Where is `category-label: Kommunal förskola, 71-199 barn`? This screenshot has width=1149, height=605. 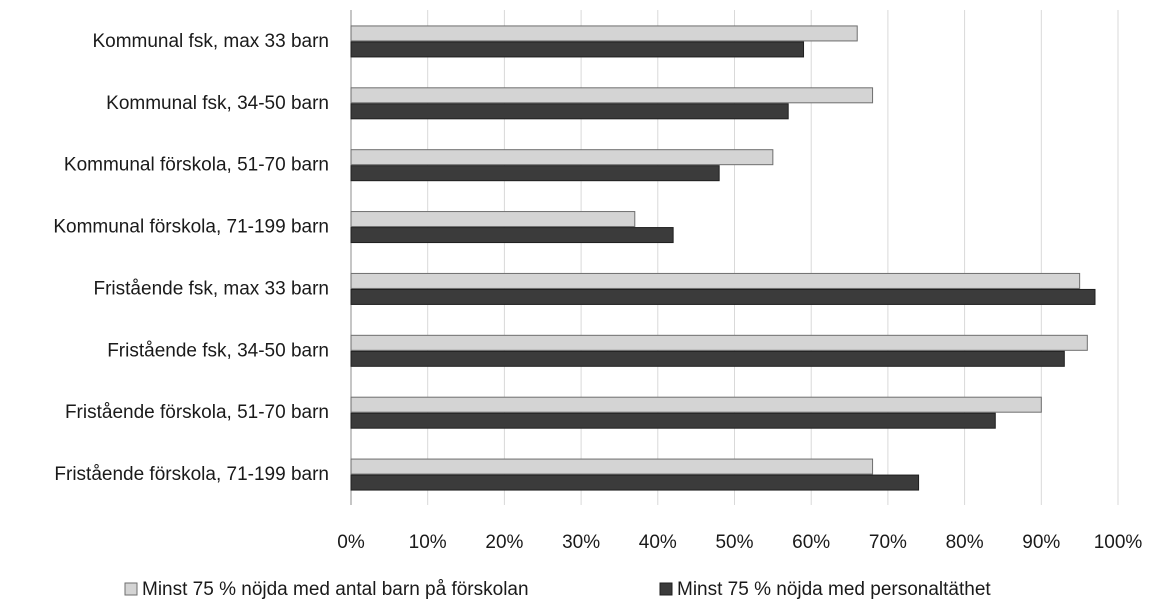
category-label: Kommunal förskola, 71-199 barn is located at coordinates (191, 227).